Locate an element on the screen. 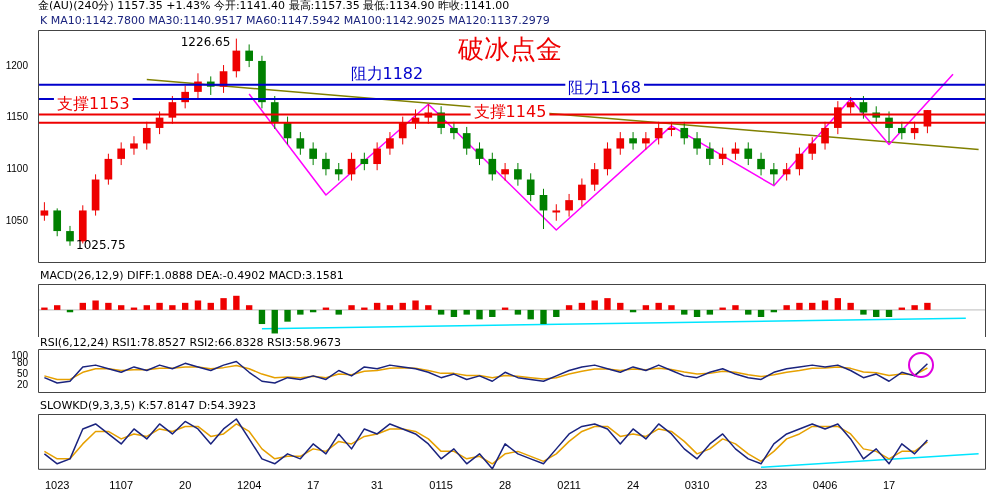  text: K MA10:1142.7800 MA30:1140.9517 MA60:1147.5942 MA100:1142.9025 MA120:1137.2979 is located at coordinates (295, 21).